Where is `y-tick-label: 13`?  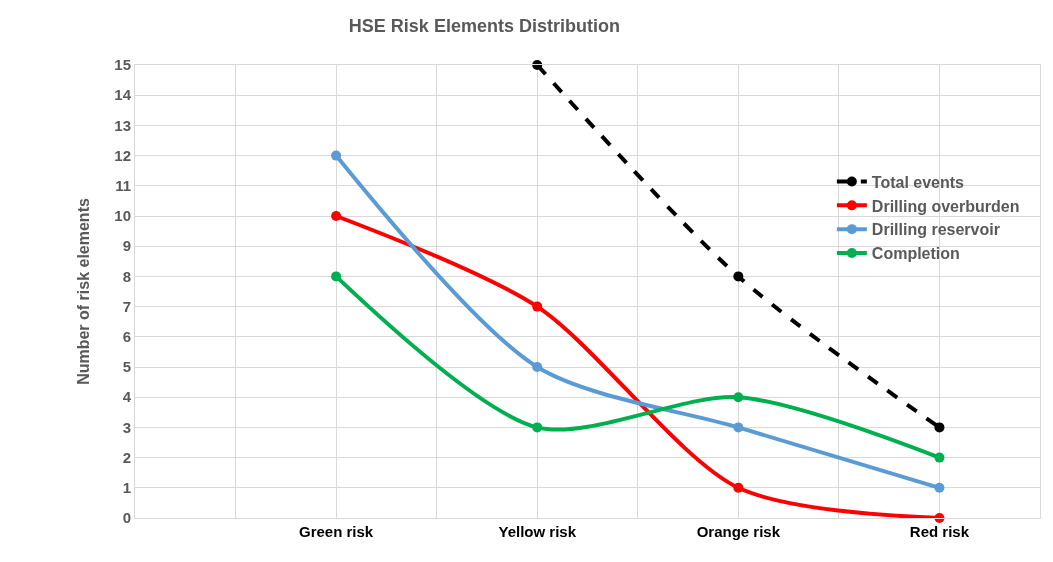
y-tick-label: 13 is located at coordinates (122, 125).